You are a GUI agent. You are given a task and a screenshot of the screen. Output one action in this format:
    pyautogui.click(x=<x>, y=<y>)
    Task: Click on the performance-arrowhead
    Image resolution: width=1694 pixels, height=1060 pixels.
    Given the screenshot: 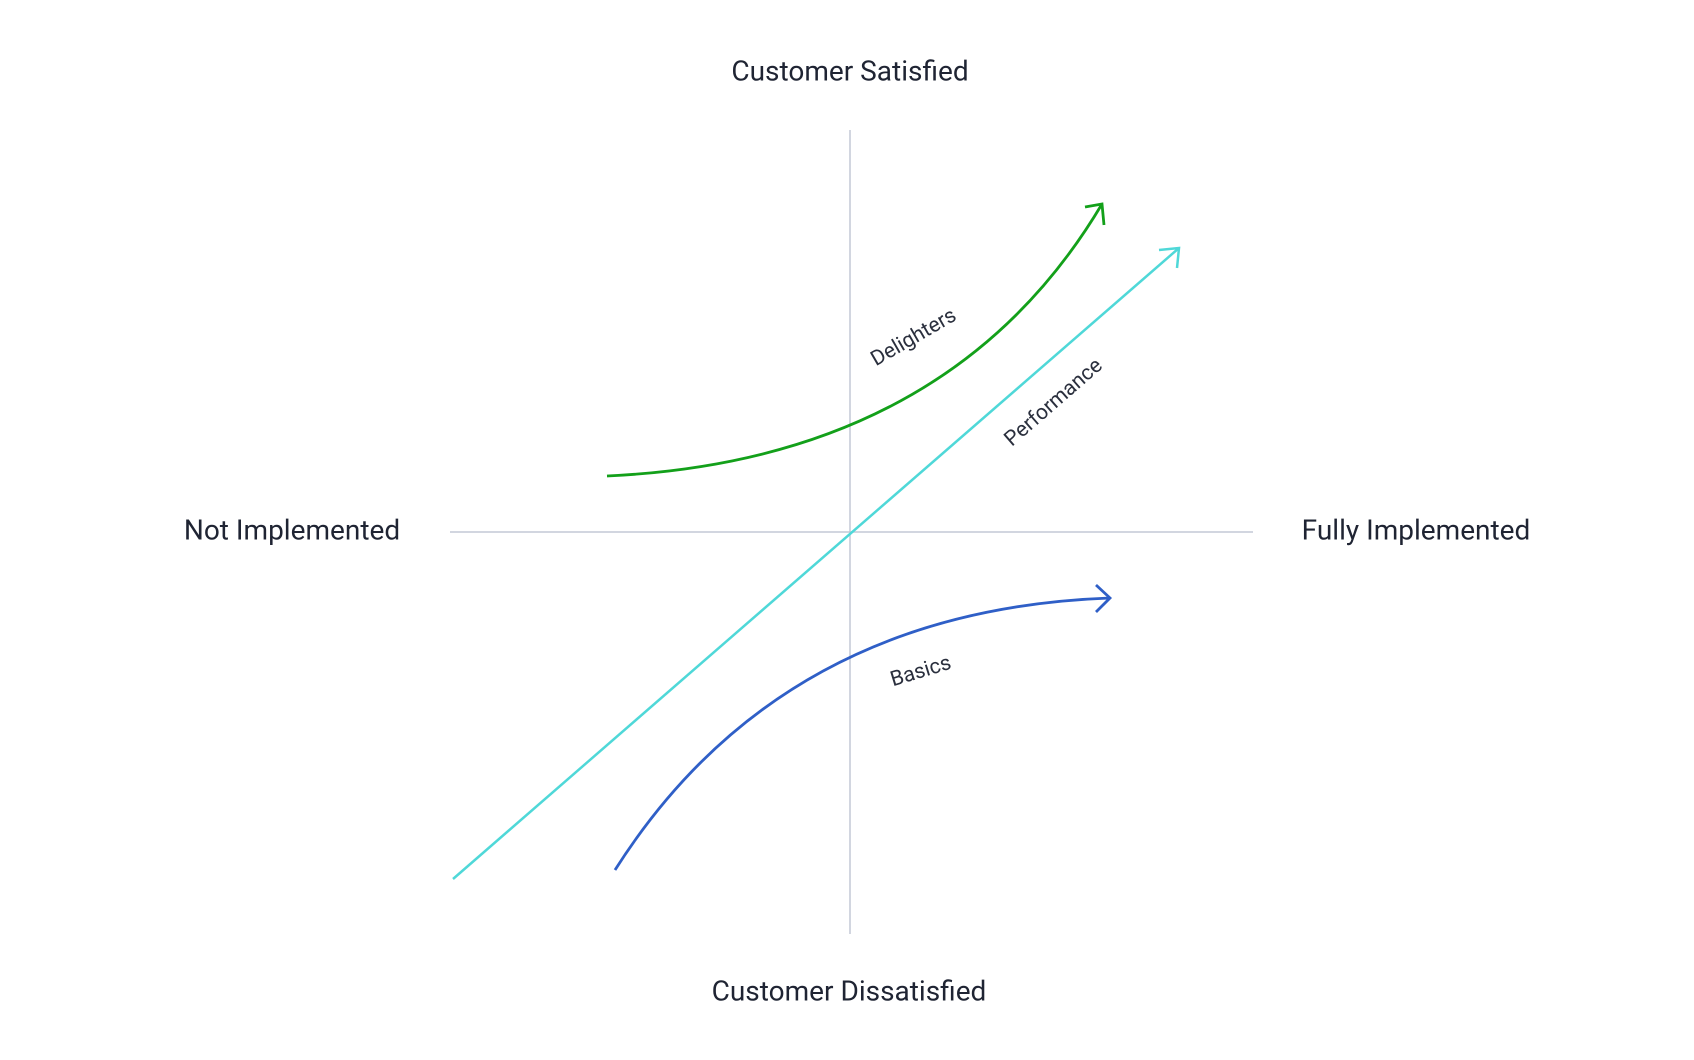 What is the action you would take?
    pyautogui.click(x=1169, y=257)
    